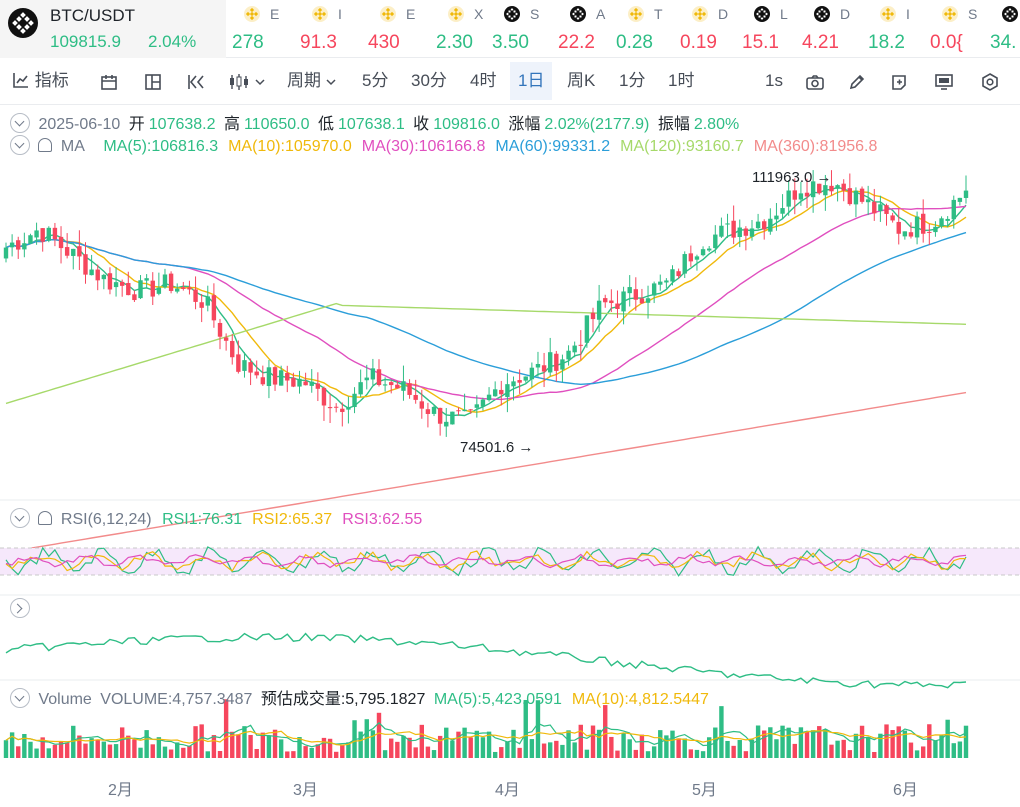 The height and width of the screenshot is (807, 1020). Describe the element at coordinates (990, 81) in the screenshot. I see `settings-button` at that location.